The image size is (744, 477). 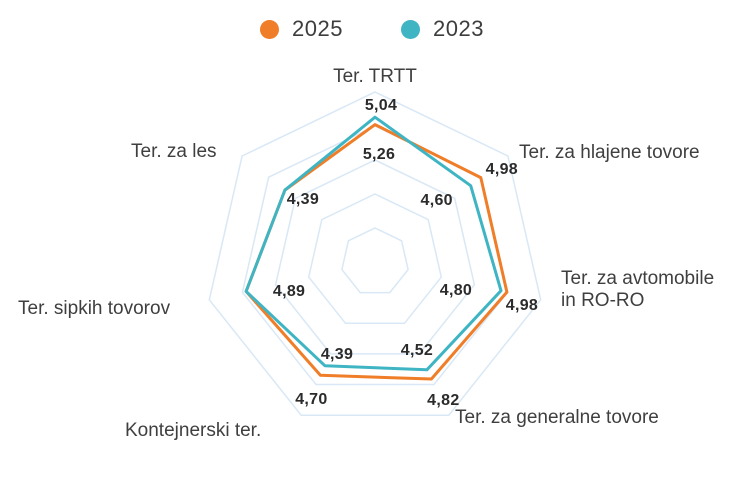 I want to click on value-label-2023-axis3: 4,52, so click(x=417, y=350).